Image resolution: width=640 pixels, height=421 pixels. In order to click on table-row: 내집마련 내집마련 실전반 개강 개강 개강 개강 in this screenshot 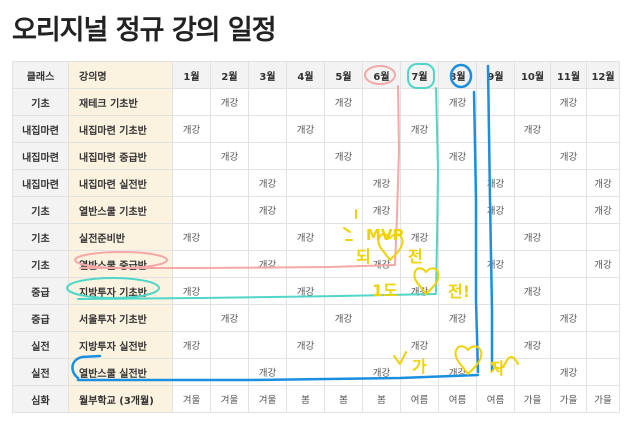, I will do `click(316, 183)`.